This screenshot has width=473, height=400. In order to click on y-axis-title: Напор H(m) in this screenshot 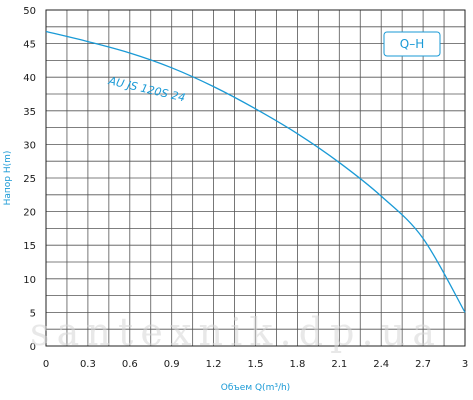, I will do `click(8, 178)`.